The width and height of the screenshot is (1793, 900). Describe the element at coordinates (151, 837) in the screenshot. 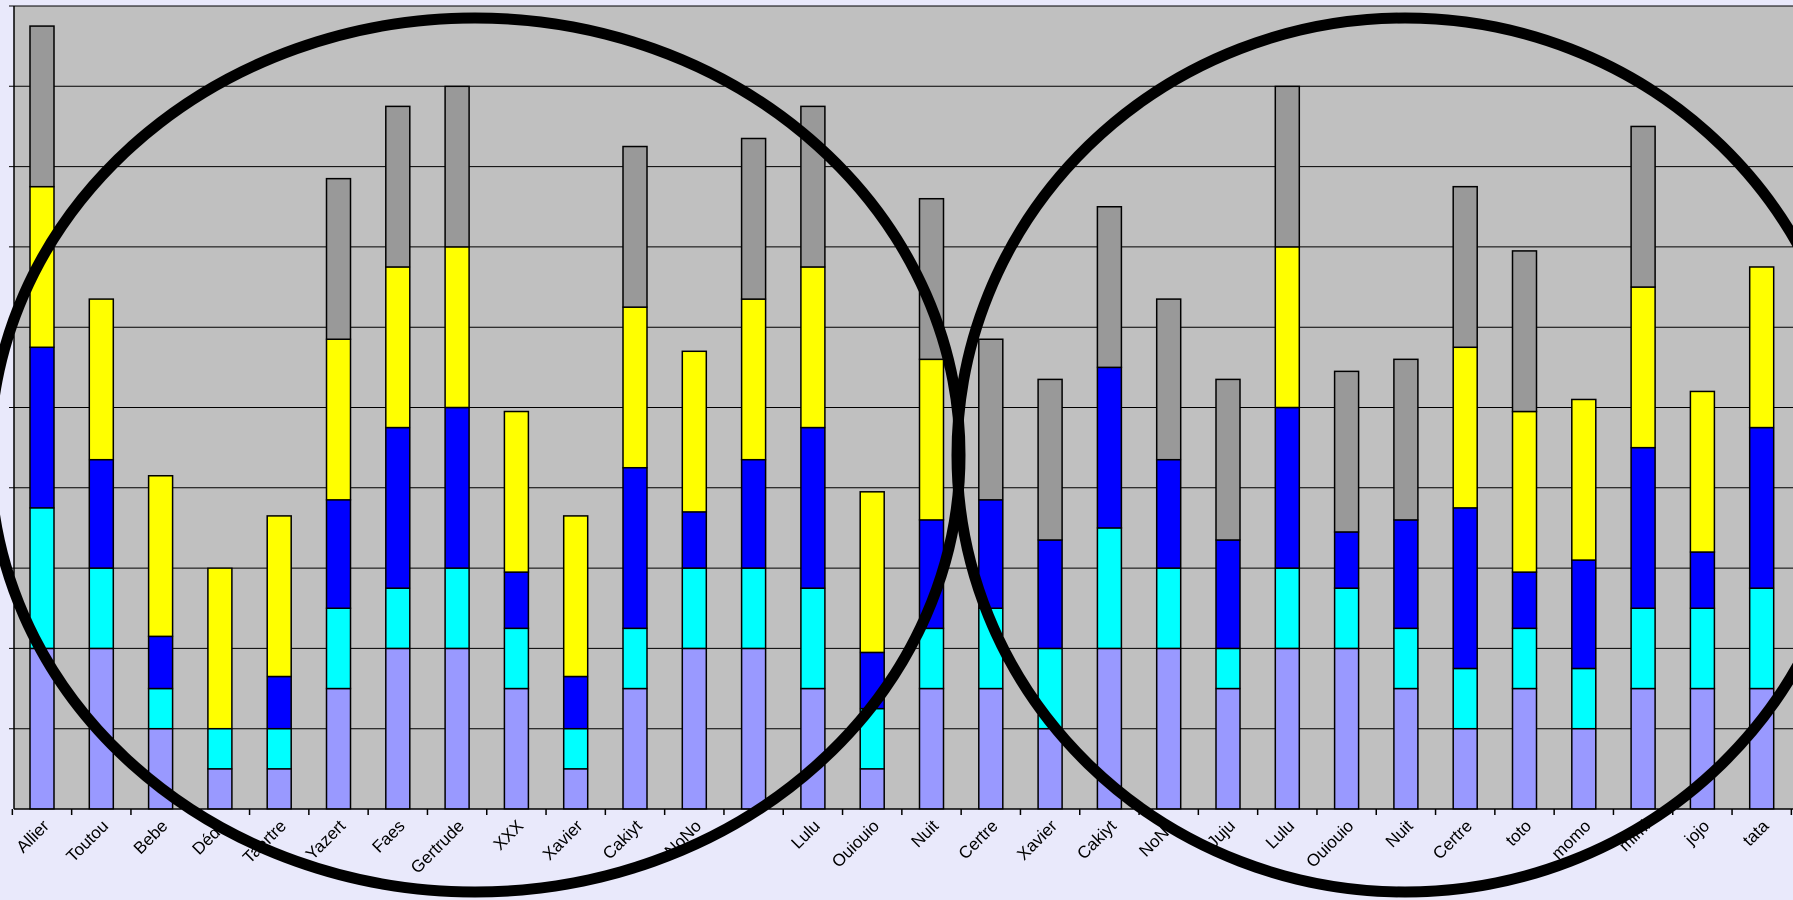

I see `x-tick-label: Bebe` at that location.